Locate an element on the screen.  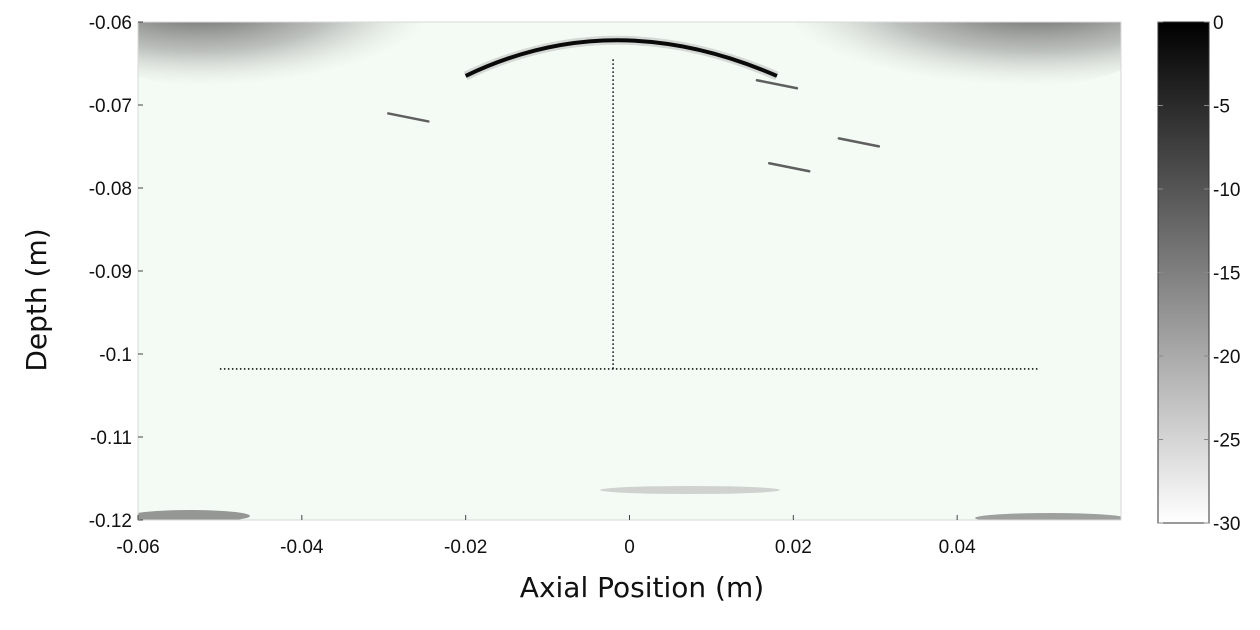
y-tick-label: -0.12 is located at coordinates (110, 521).